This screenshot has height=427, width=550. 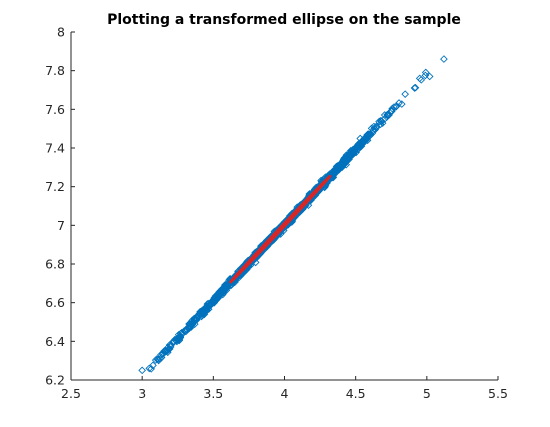 What do you see at coordinates (61, 225) in the screenshot?
I see `y-tick-label: 7` at bounding box center [61, 225].